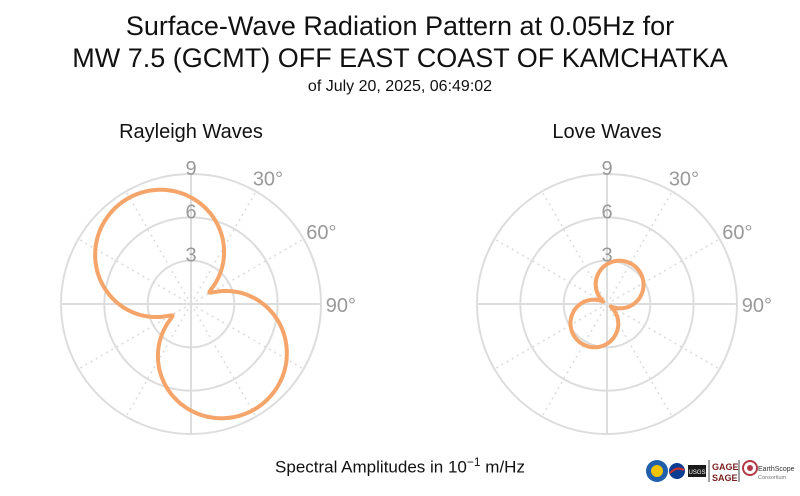 The image size is (800, 496). I want to click on nsf-logo-icon, so click(657, 471).